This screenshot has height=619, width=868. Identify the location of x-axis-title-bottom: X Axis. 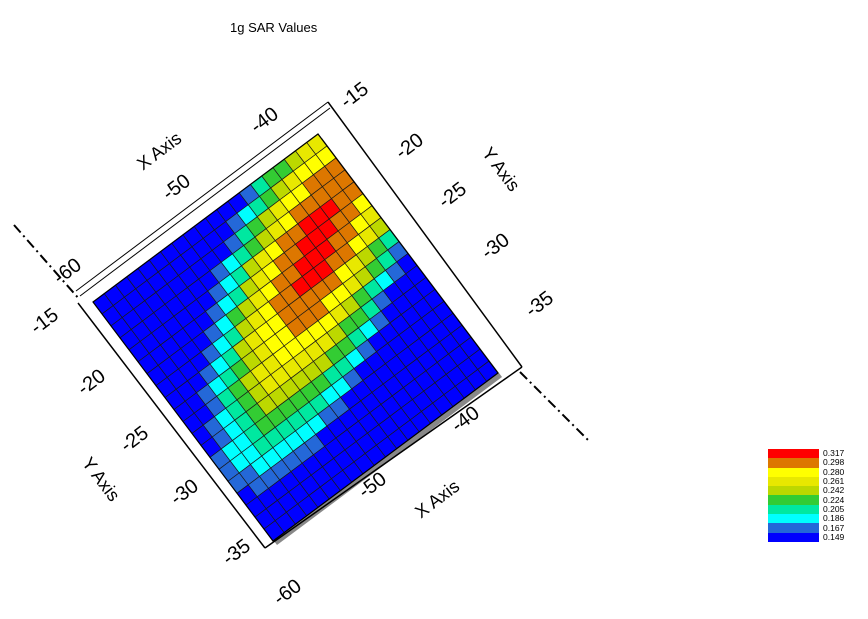
(437, 499).